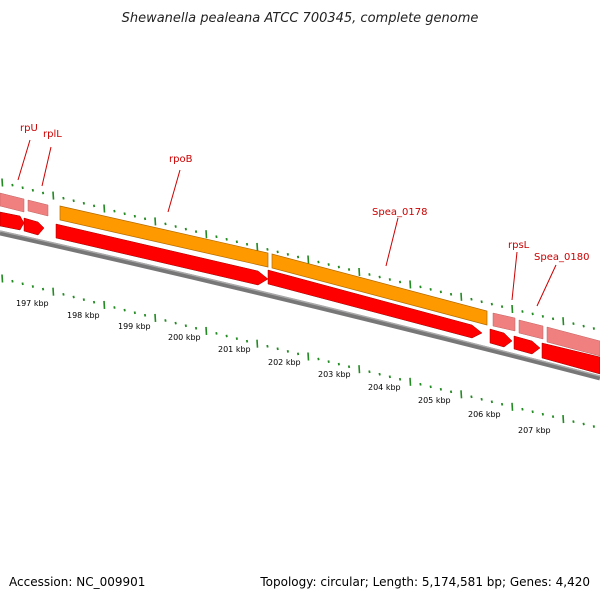 The height and width of the screenshot is (600, 600). What do you see at coordinates (334, 374) in the screenshot?
I see `kbp-label: 203 kbp` at bounding box center [334, 374].